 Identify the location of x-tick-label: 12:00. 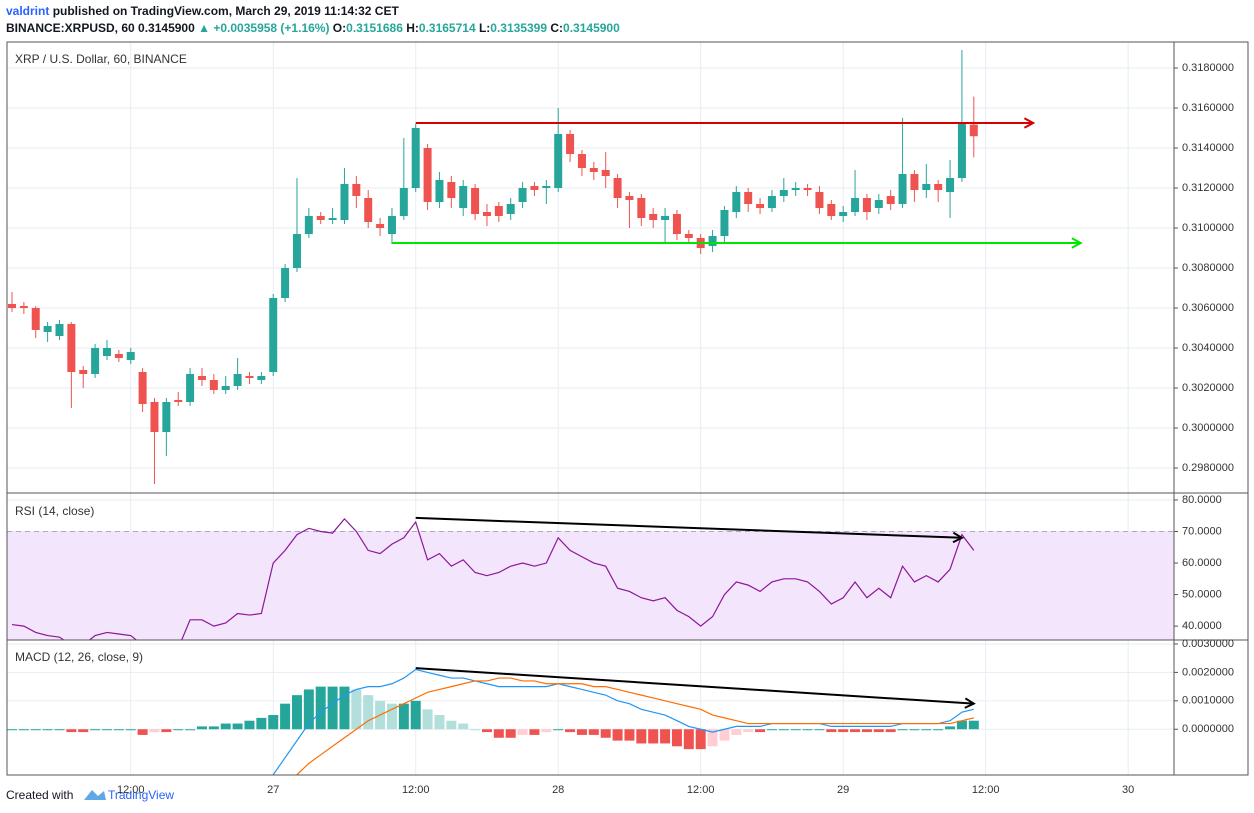
(701, 790).